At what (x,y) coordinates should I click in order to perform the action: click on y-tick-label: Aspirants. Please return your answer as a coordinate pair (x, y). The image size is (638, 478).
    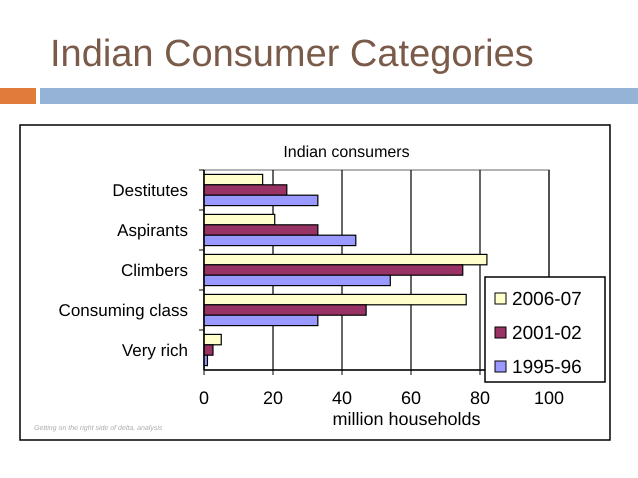
    Looking at the image, I should click on (152, 230).